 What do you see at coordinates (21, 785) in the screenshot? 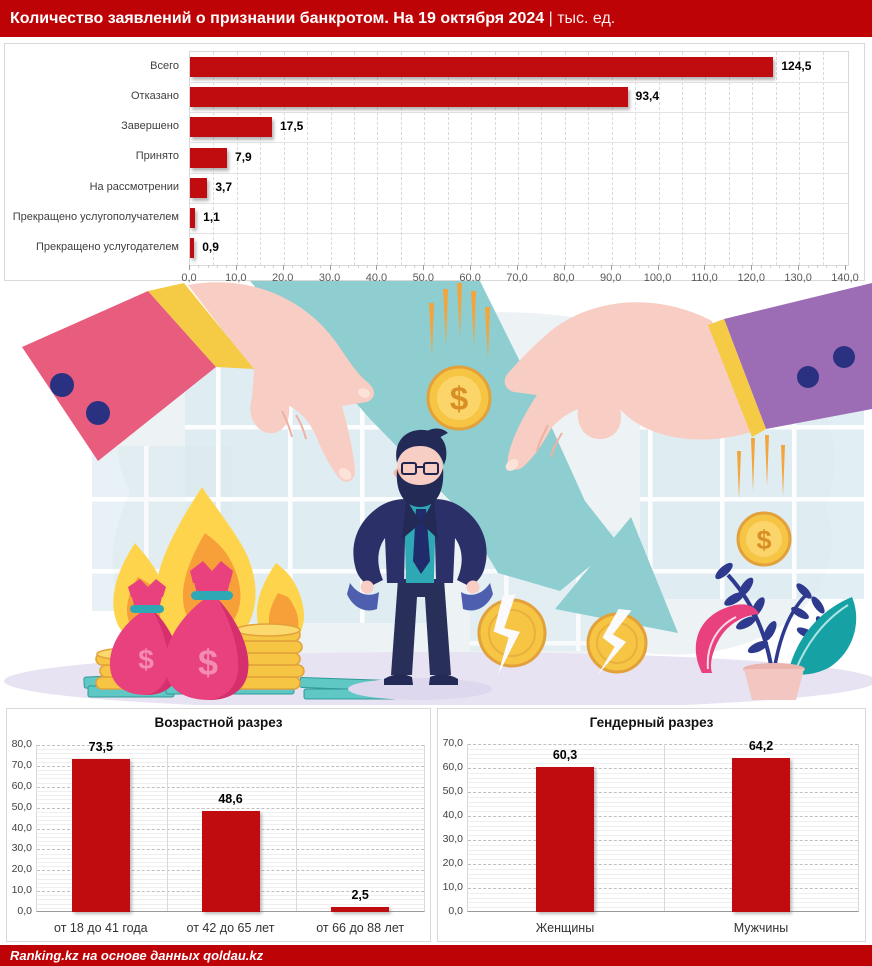
I see `y-tick-label: 60,0` at bounding box center [21, 785].